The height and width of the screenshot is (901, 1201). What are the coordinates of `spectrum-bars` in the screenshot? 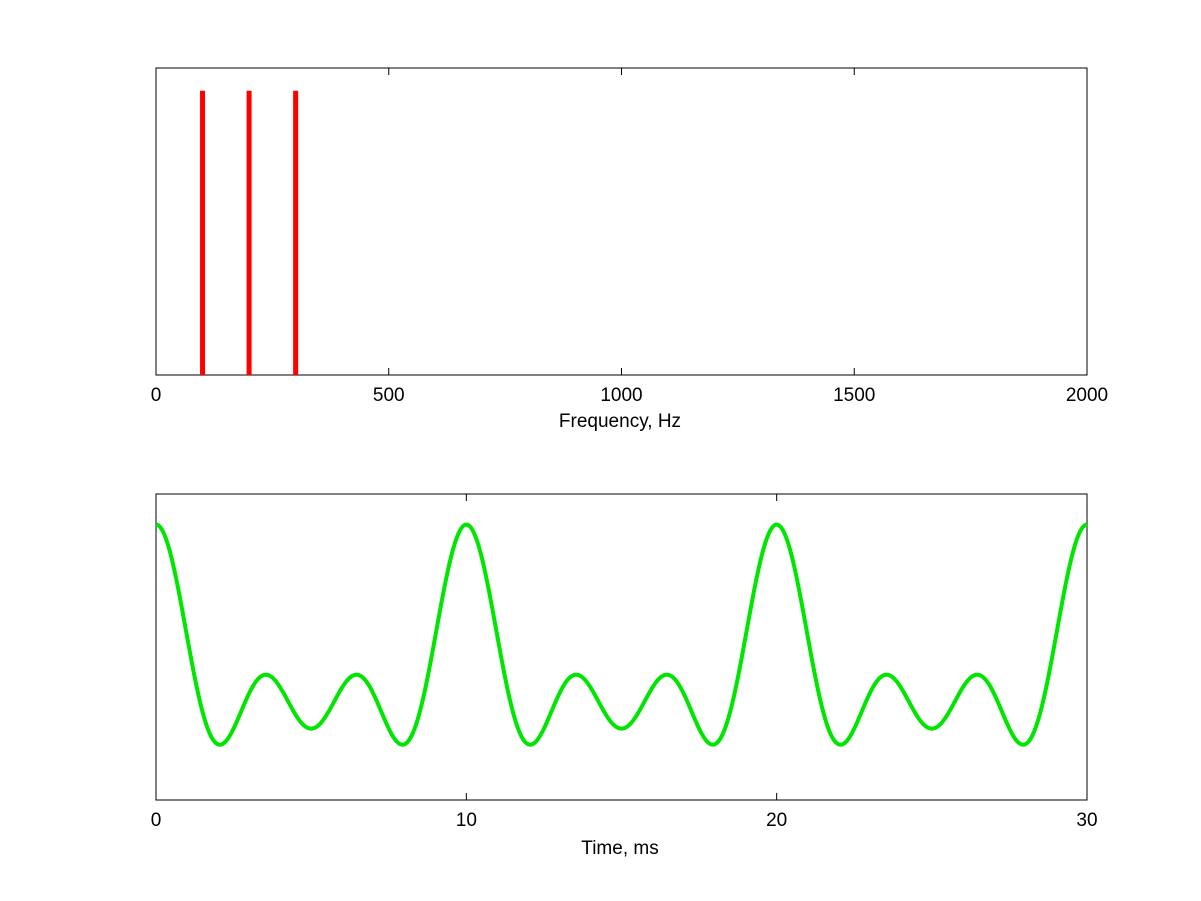 It's located at (249, 233).